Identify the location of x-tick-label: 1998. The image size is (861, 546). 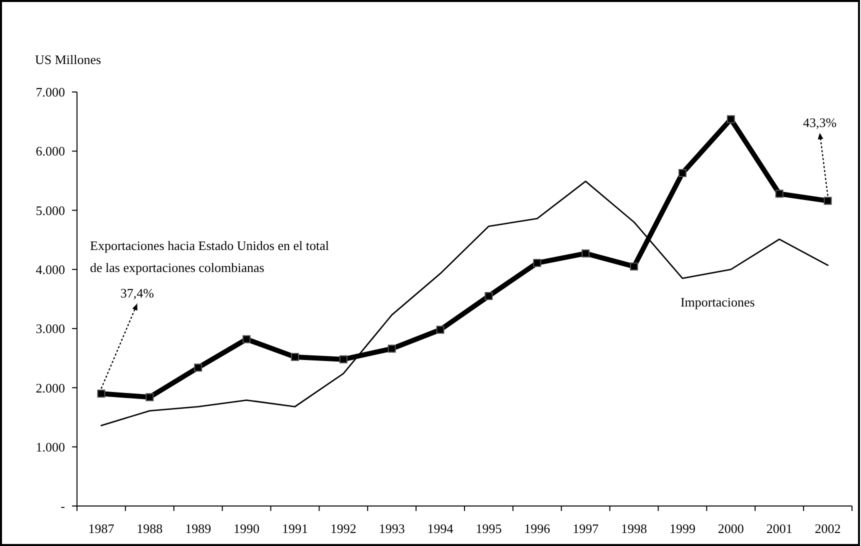
(634, 528).